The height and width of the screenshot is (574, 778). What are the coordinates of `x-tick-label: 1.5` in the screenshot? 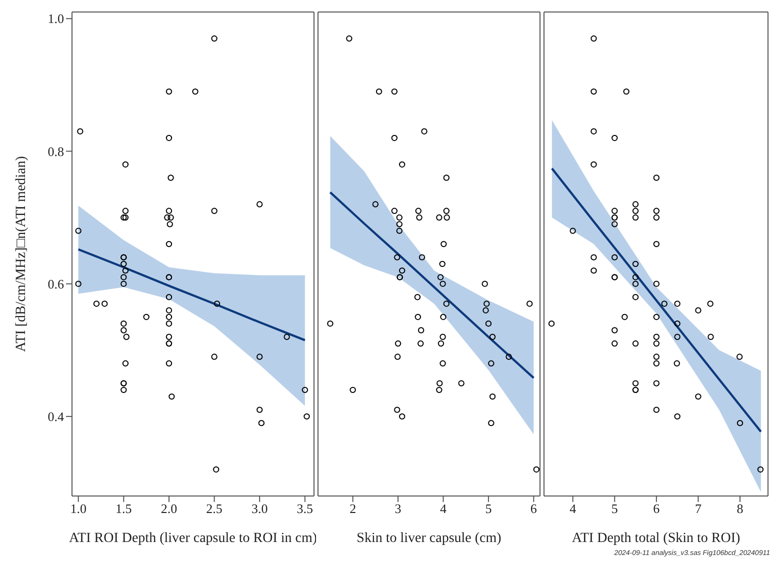 It's located at (124, 508).